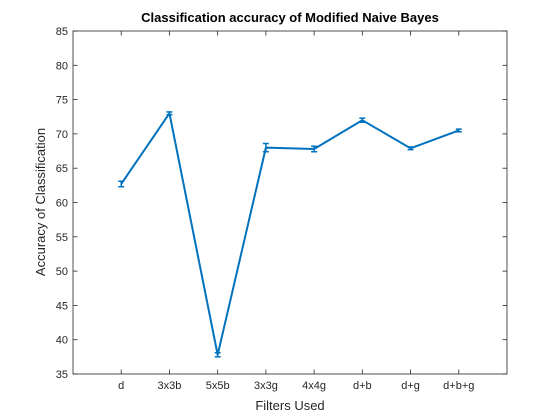  What do you see at coordinates (62, 169) in the screenshot?
I see `y-tick-label: 65` at bounding box center [62, 169].